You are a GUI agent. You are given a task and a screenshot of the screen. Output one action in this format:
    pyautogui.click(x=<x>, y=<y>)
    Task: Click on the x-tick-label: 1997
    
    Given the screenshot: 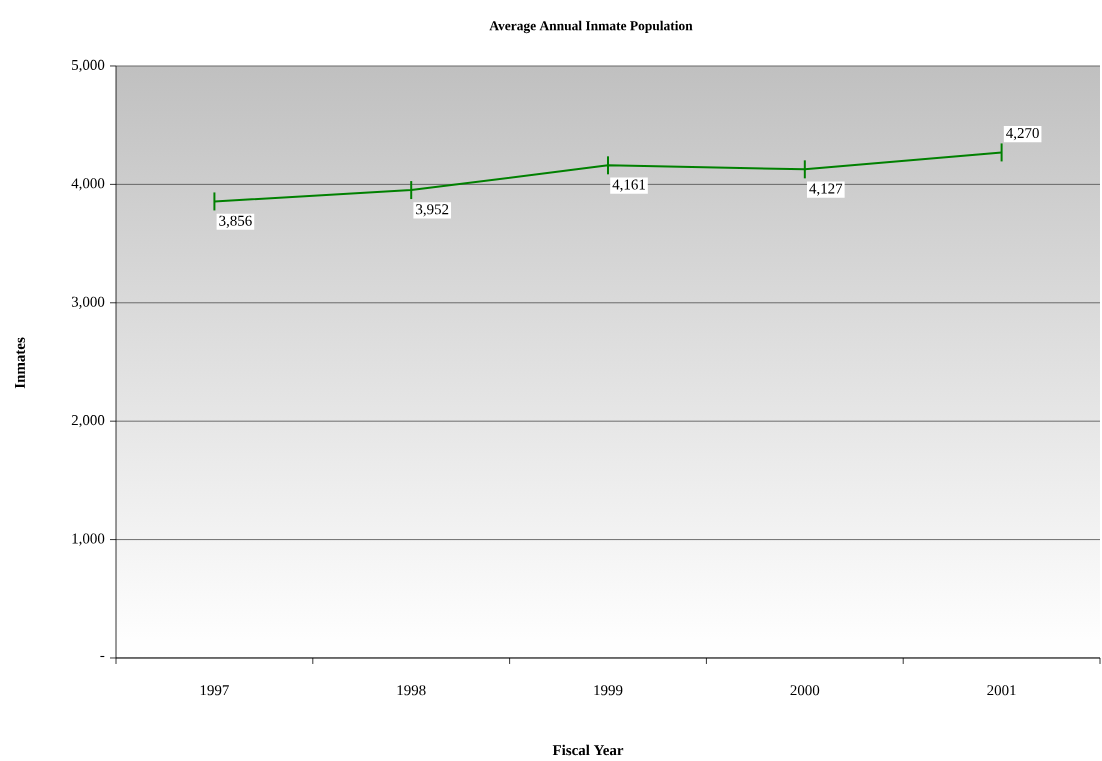 What is the action you would take?
    pyautogui.click(x=214, y=690)
    